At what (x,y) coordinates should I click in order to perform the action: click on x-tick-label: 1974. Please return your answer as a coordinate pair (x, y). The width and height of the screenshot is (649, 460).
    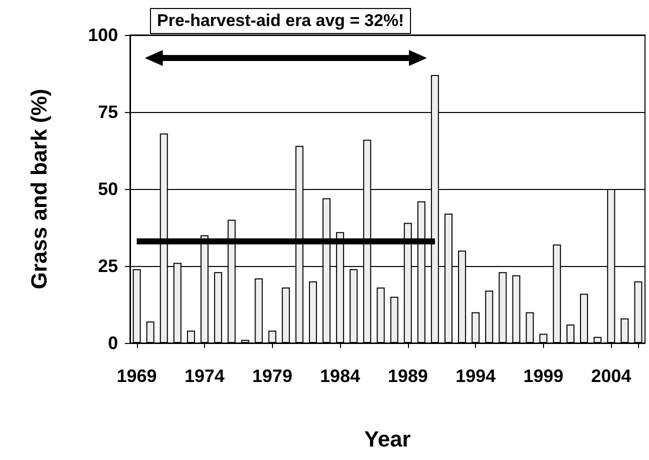
    Looking at the image, I should click on (204, 376).